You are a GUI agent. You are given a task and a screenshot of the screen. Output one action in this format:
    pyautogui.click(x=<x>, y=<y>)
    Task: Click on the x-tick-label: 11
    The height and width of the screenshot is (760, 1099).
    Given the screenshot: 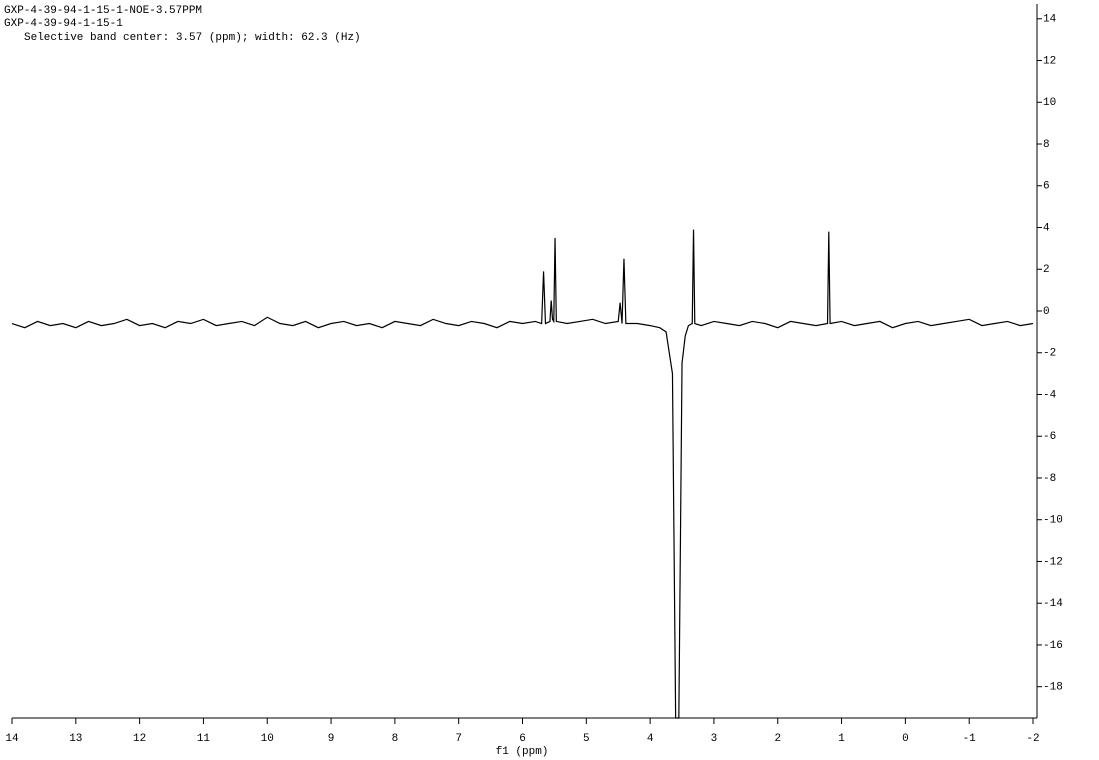 What is the action you would take?
    pyautogui.click(x=204, y=739)
    